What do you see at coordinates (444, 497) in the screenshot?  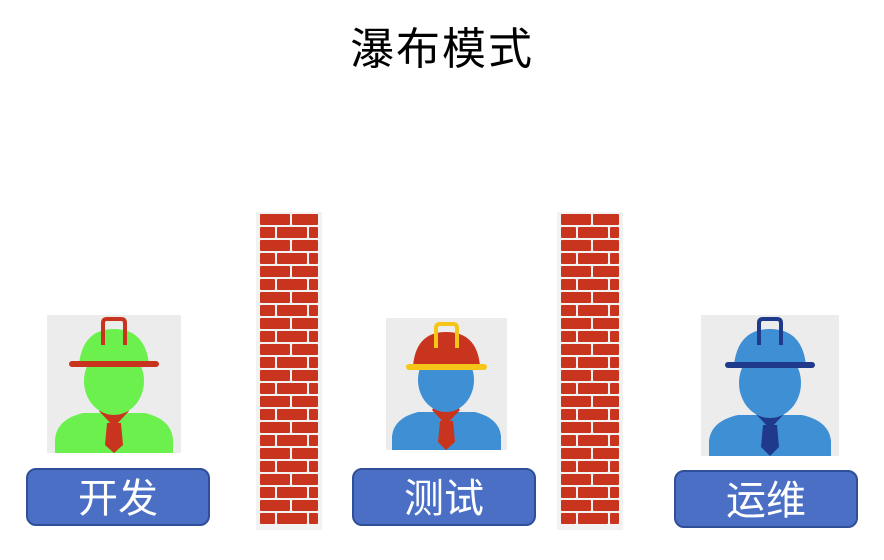 I see `stage-label-test: 测试` at bounding box center [444, 497].